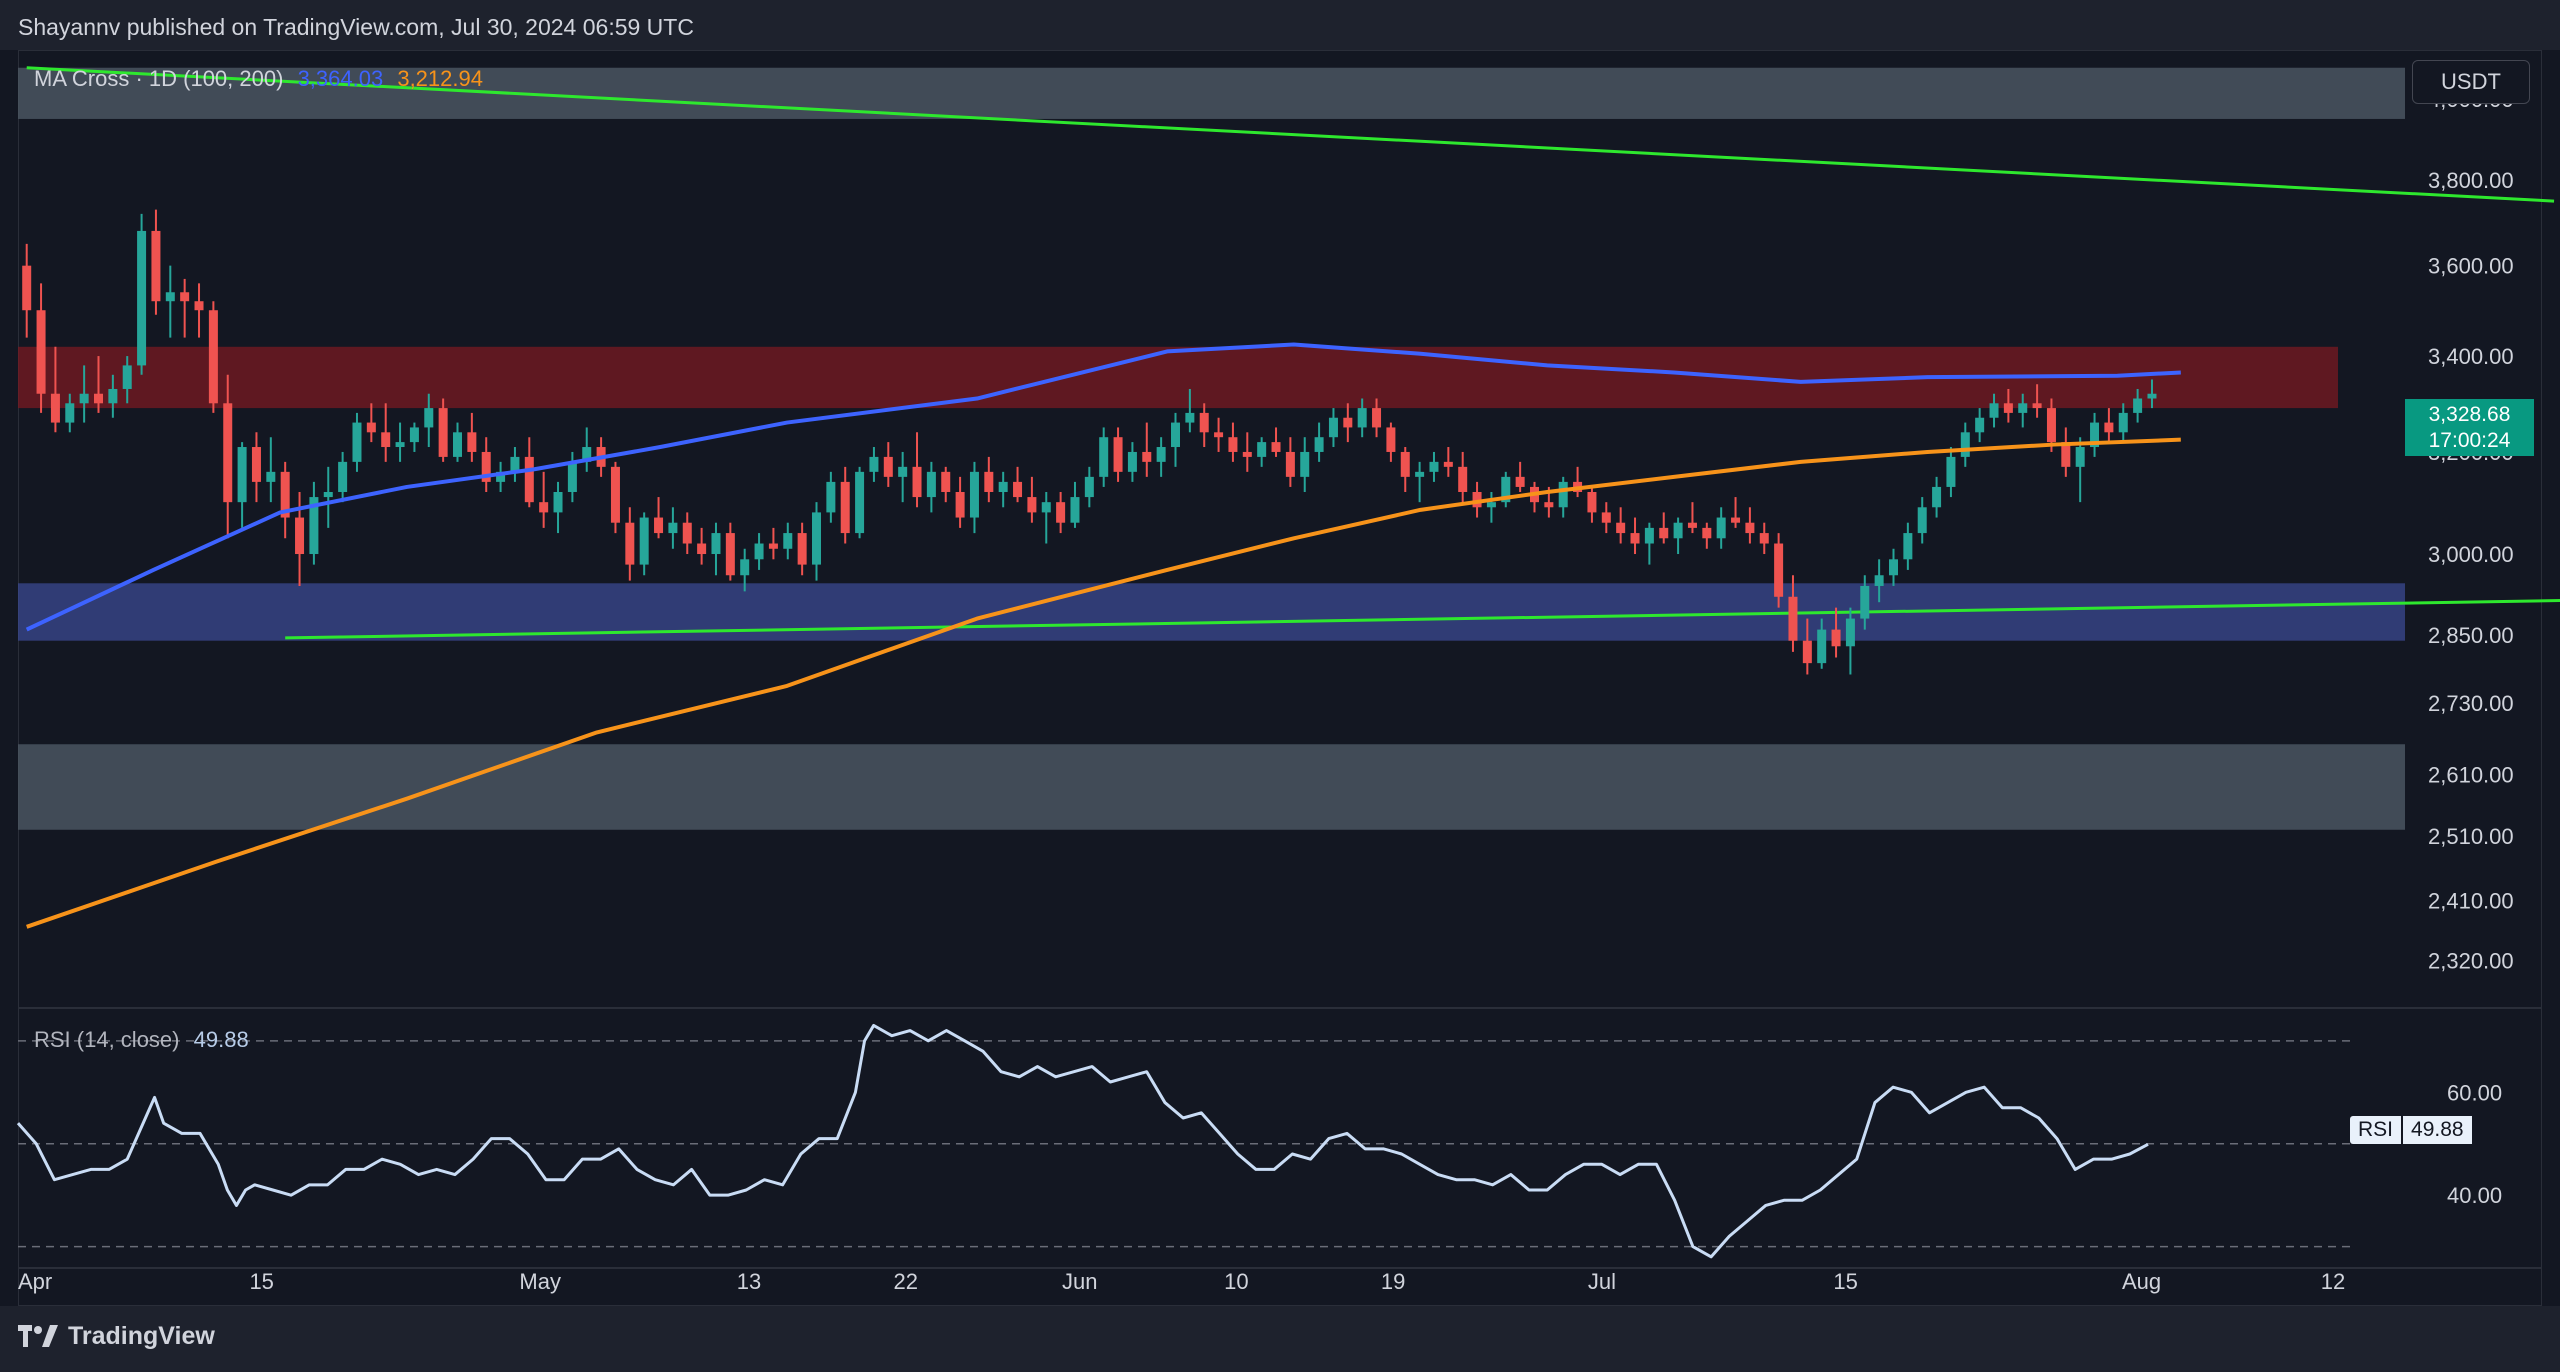 This screenshot has height=1372, width=2560. Describe the element at coordinates (116, 1336) in the screenshot. I see `tradingview-logo: TradingView` at that location.